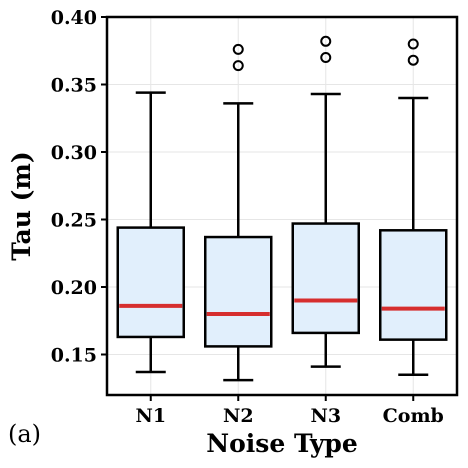  What do you see at coordinates (74, 356) in the screenshot?
I see `y-tick-label: 0.15` at bounding box center [74, 356].